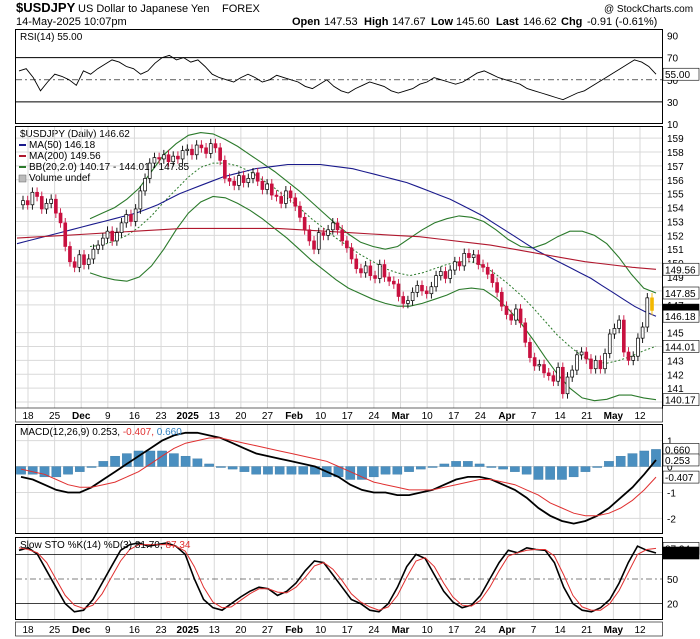 The height and width of the screenshot is (639, 700). I want to click on legend-swatch-vol, so click(22, 178).